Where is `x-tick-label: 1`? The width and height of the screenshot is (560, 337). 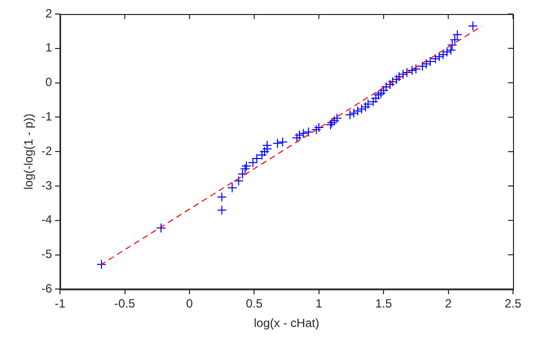 x-tick-label: 1 is located at coordinates (319, 303).